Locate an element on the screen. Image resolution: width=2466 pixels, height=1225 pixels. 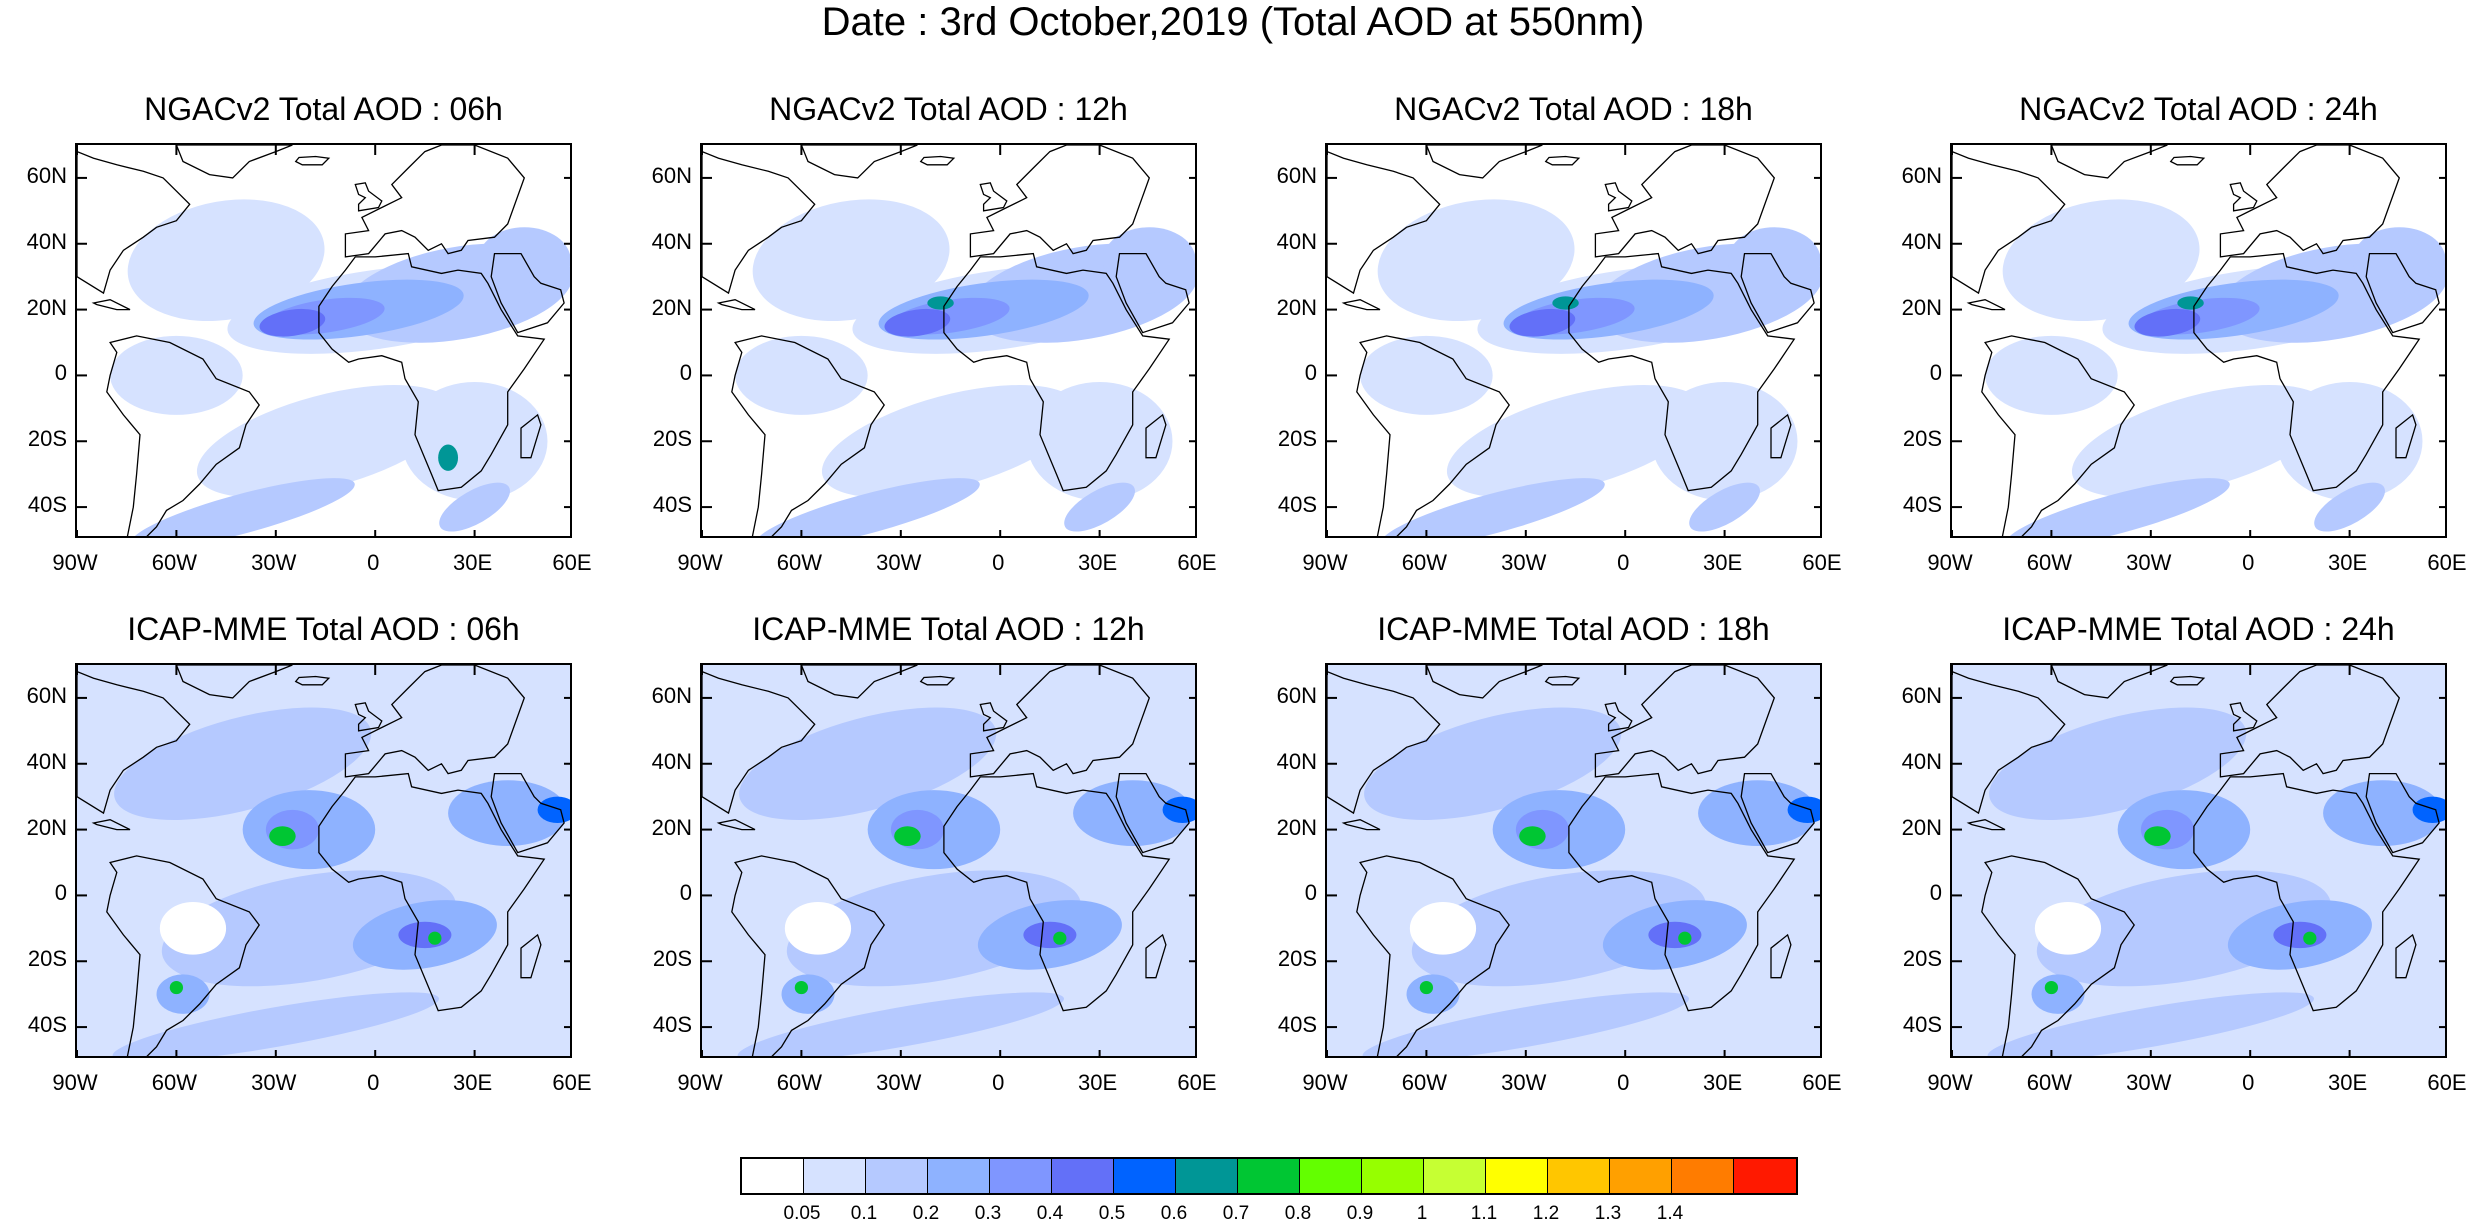
aod-field is located at coordinates (323, 340).